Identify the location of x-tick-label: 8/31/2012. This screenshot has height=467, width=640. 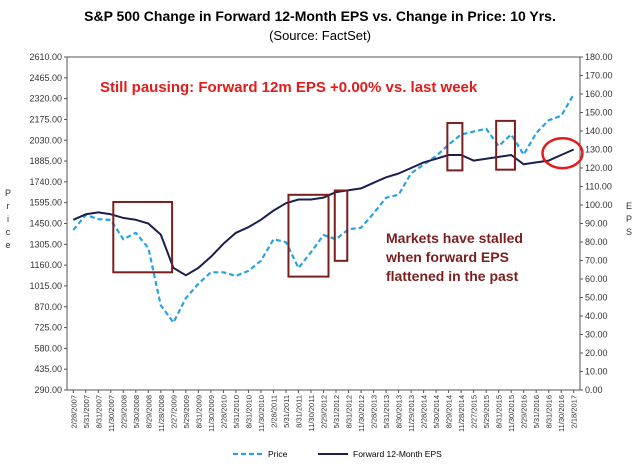
(349, 411).